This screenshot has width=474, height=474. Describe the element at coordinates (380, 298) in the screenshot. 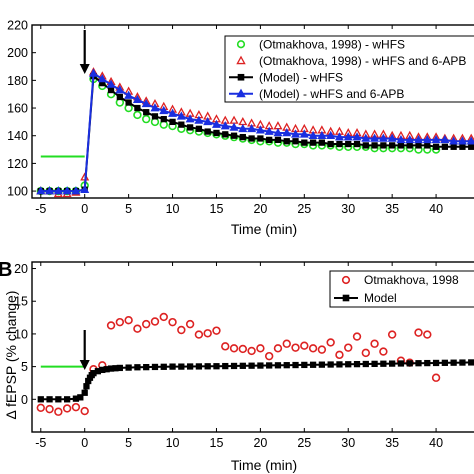

I see `legend-entry: Model` at that location.